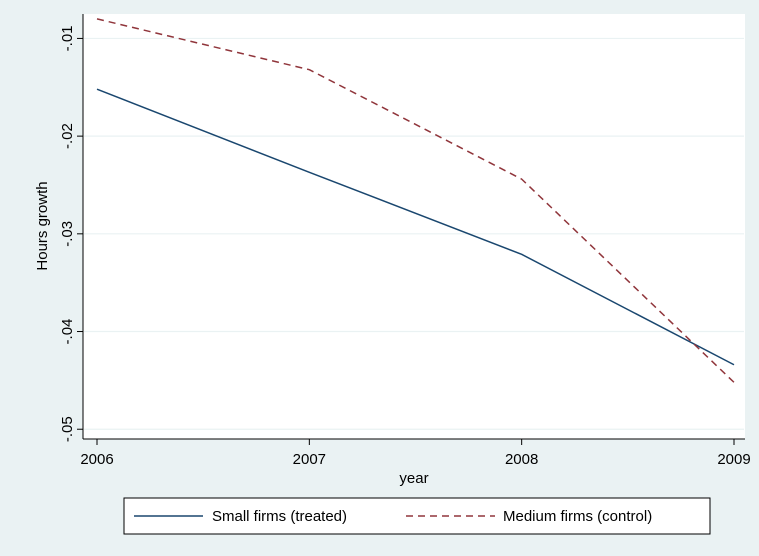 This screenshot has height=556, width=759. Describe the element at coordinates (521, 459) in the screenshot. I see `x-tick-label: 2008` at that location.